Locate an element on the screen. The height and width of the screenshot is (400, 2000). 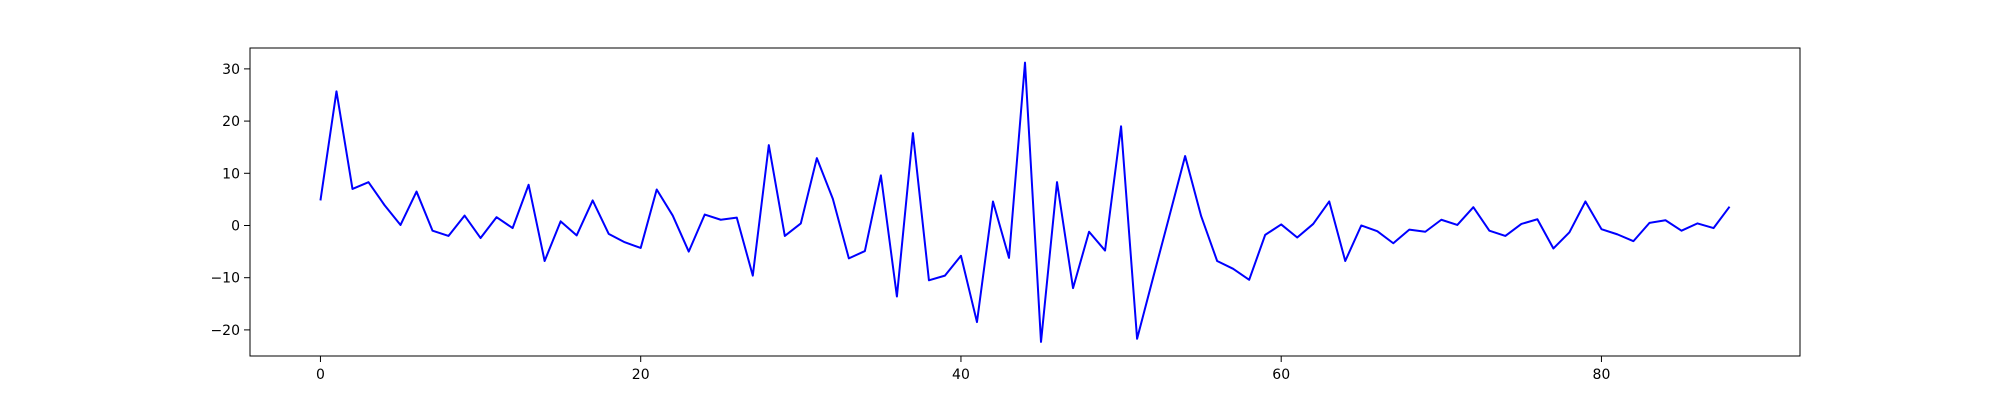
x-tick-label: 80 is located at coordinates (1602, 375).